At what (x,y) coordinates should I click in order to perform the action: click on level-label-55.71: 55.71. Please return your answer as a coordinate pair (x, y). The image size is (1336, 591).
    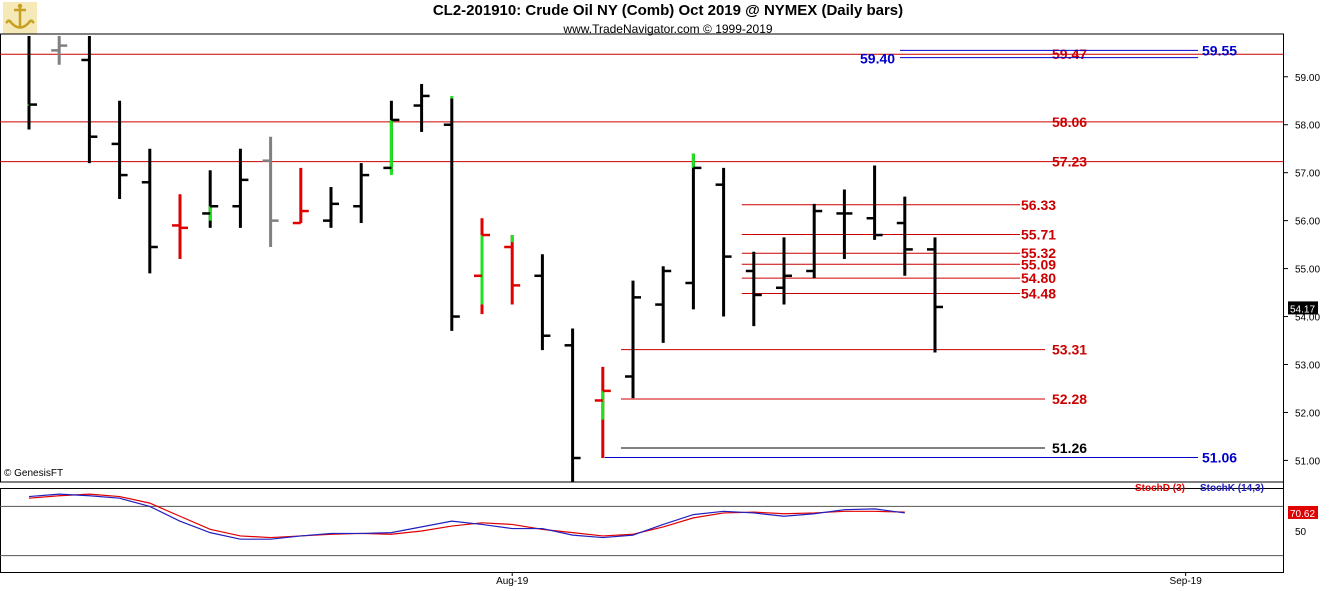
    Looking at the image, I should click on (1038, 235).